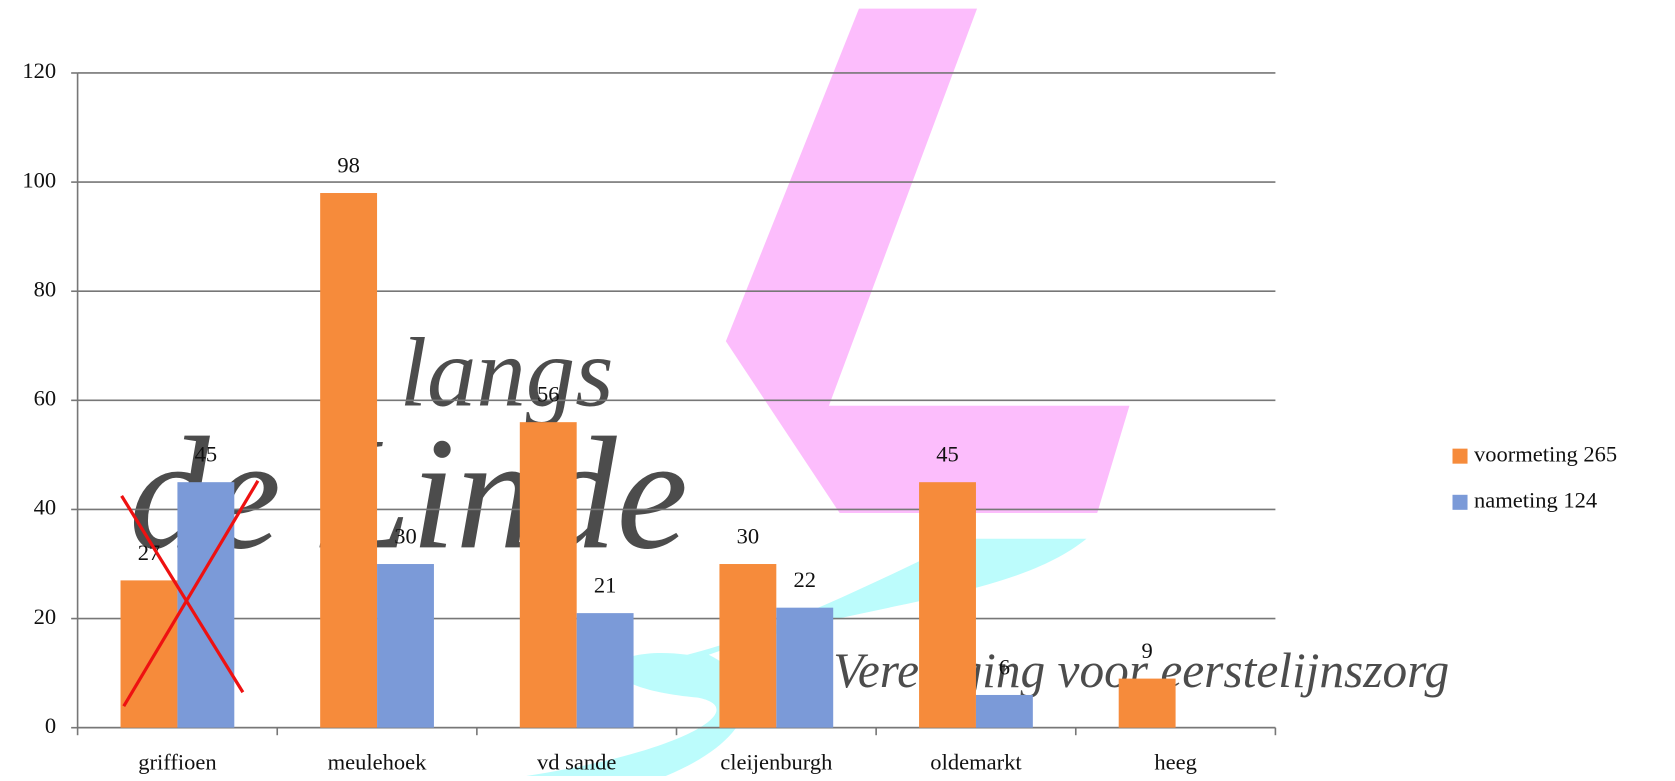 Image resolution: width=1675 pixels, height=781 pixels. I want to click on data-label: 9, so click(1147, 650).